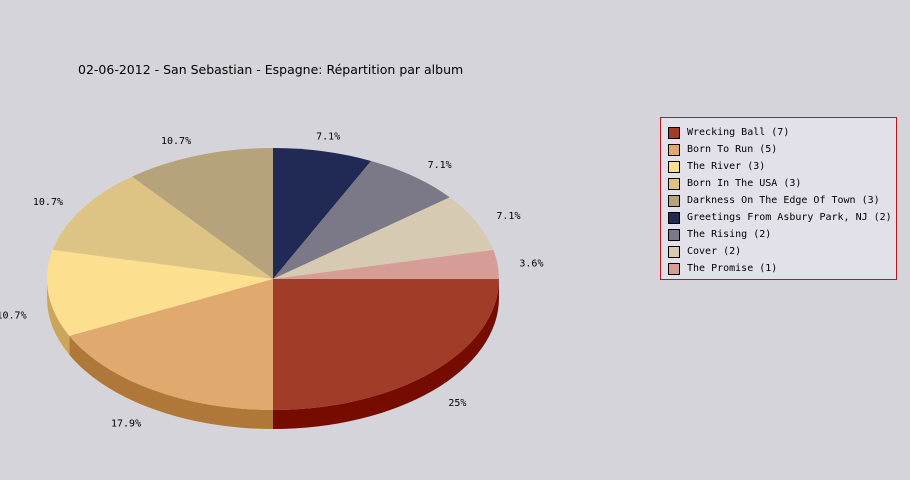 The width and height of the screenshot is (910, 480). What do you see at coordinates (531, 264) in the screenshot?
I see `pie-label-8: 3.6%` at bounding box center [531, 264].